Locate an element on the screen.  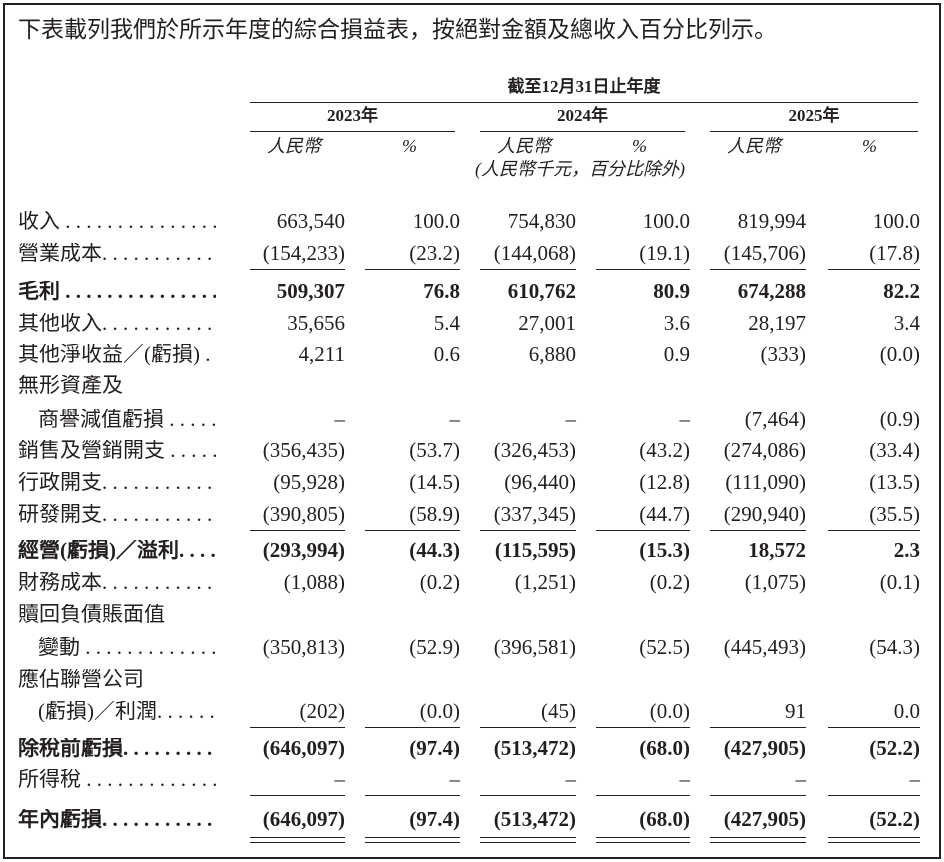
period-header: 截至12月31日止年度 is located at coordinates (584, 86).